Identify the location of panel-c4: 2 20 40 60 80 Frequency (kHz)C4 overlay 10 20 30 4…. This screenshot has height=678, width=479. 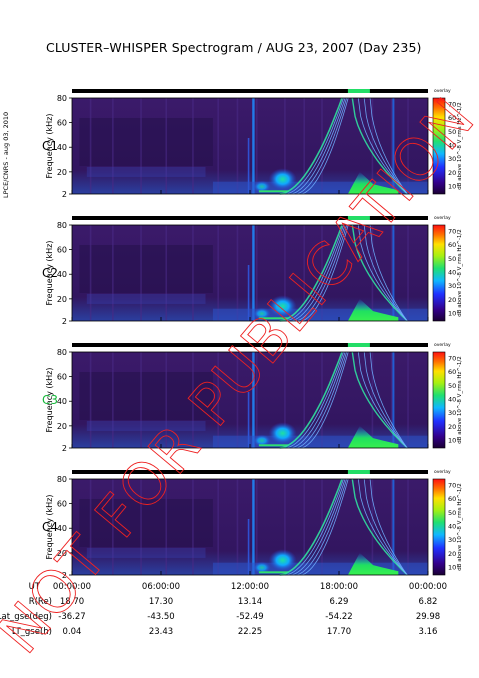
(252, 524).